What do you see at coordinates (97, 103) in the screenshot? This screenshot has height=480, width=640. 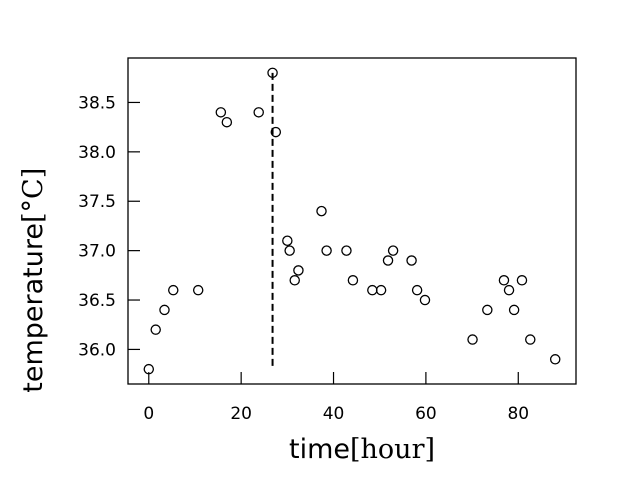 I see `y-tick-label: 38.5` at bounding box center [97, 103].